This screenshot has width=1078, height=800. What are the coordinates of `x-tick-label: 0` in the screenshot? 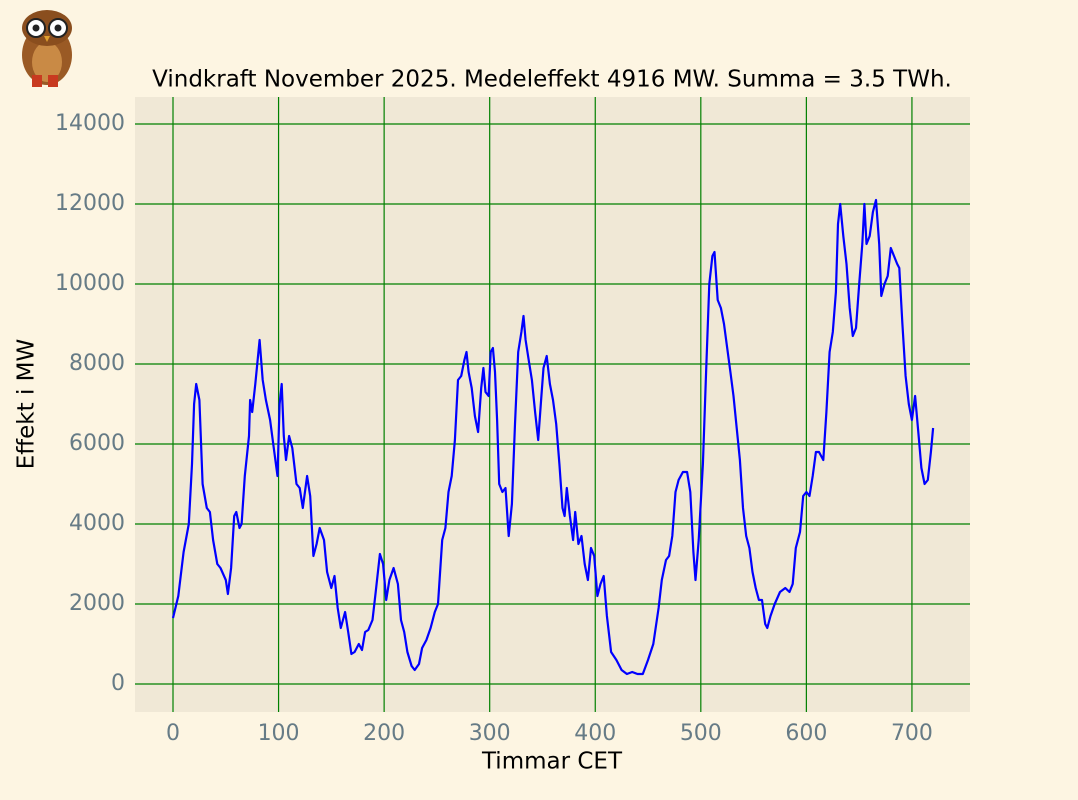 It's located at (173, 733).